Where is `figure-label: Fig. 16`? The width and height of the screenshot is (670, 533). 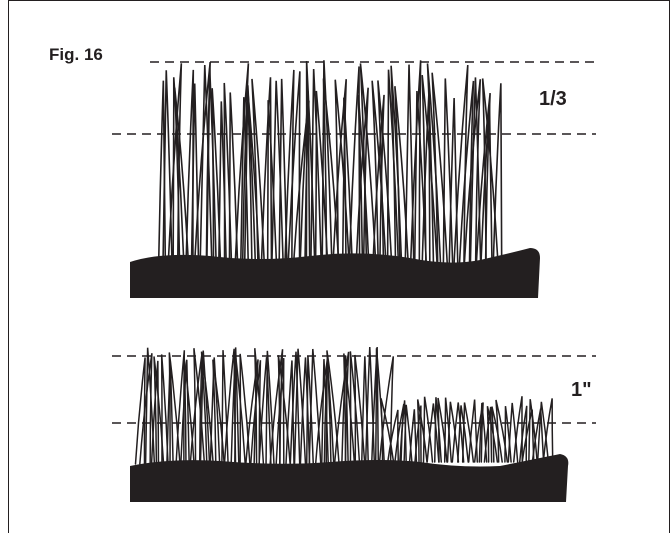
figure-label: Fig. 16 is located at coordinates (76, 54).